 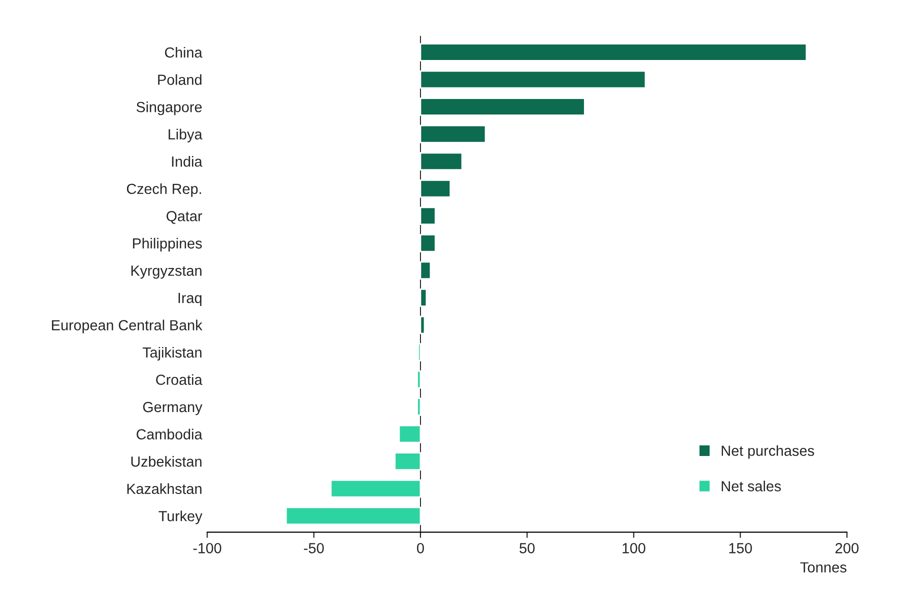 What do you see at coordinates (314, 548) in the screenshot?
I see `x-tick-label: -50` at bounding box center [314, 548].